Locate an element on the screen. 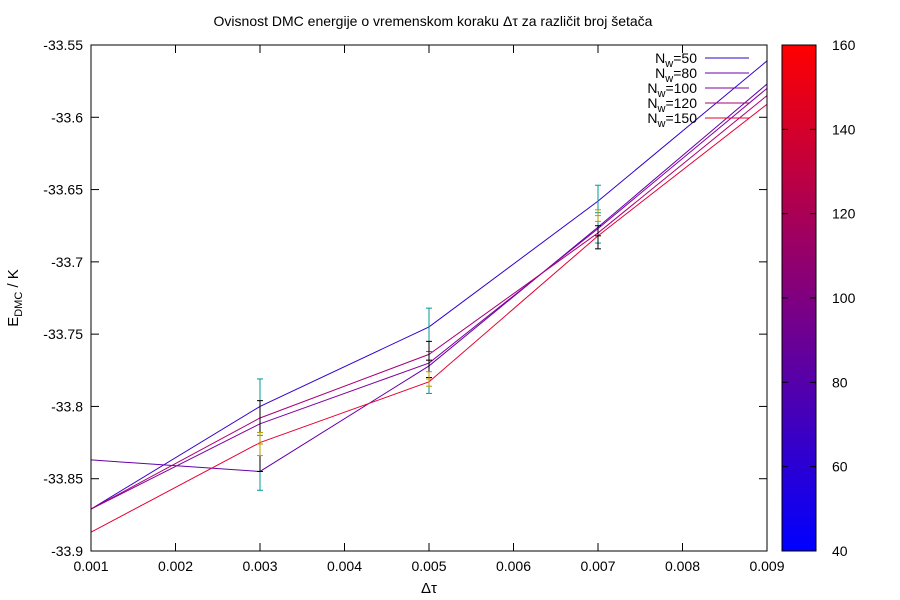 The width and height of the screenshot is (900, 600). colorbar-ticks: 40 60 80 100 120 140 160 is located at coordinates (819, 298).